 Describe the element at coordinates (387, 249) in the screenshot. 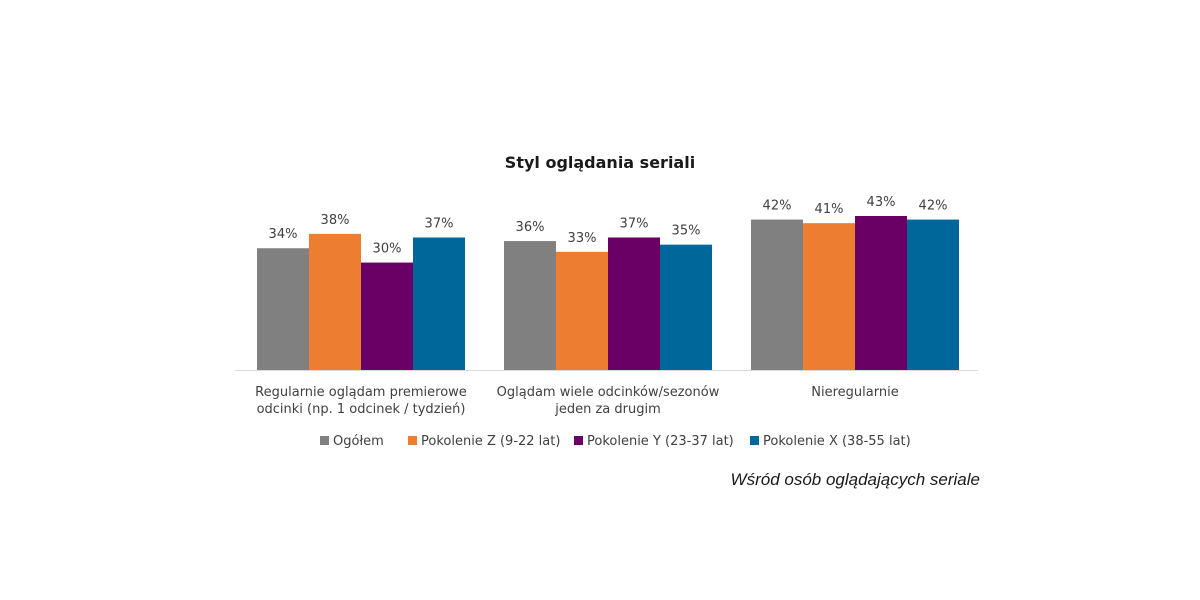

I see `data-label: 30%` at that location.